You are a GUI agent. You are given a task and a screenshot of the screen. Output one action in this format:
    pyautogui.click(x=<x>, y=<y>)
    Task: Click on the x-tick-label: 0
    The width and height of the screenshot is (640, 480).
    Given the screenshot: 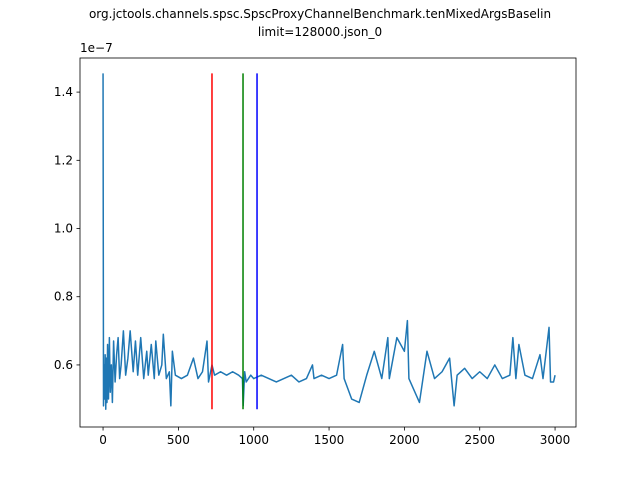 What is the action you would take?
    pyautogui.click(x=103, y=440)
    